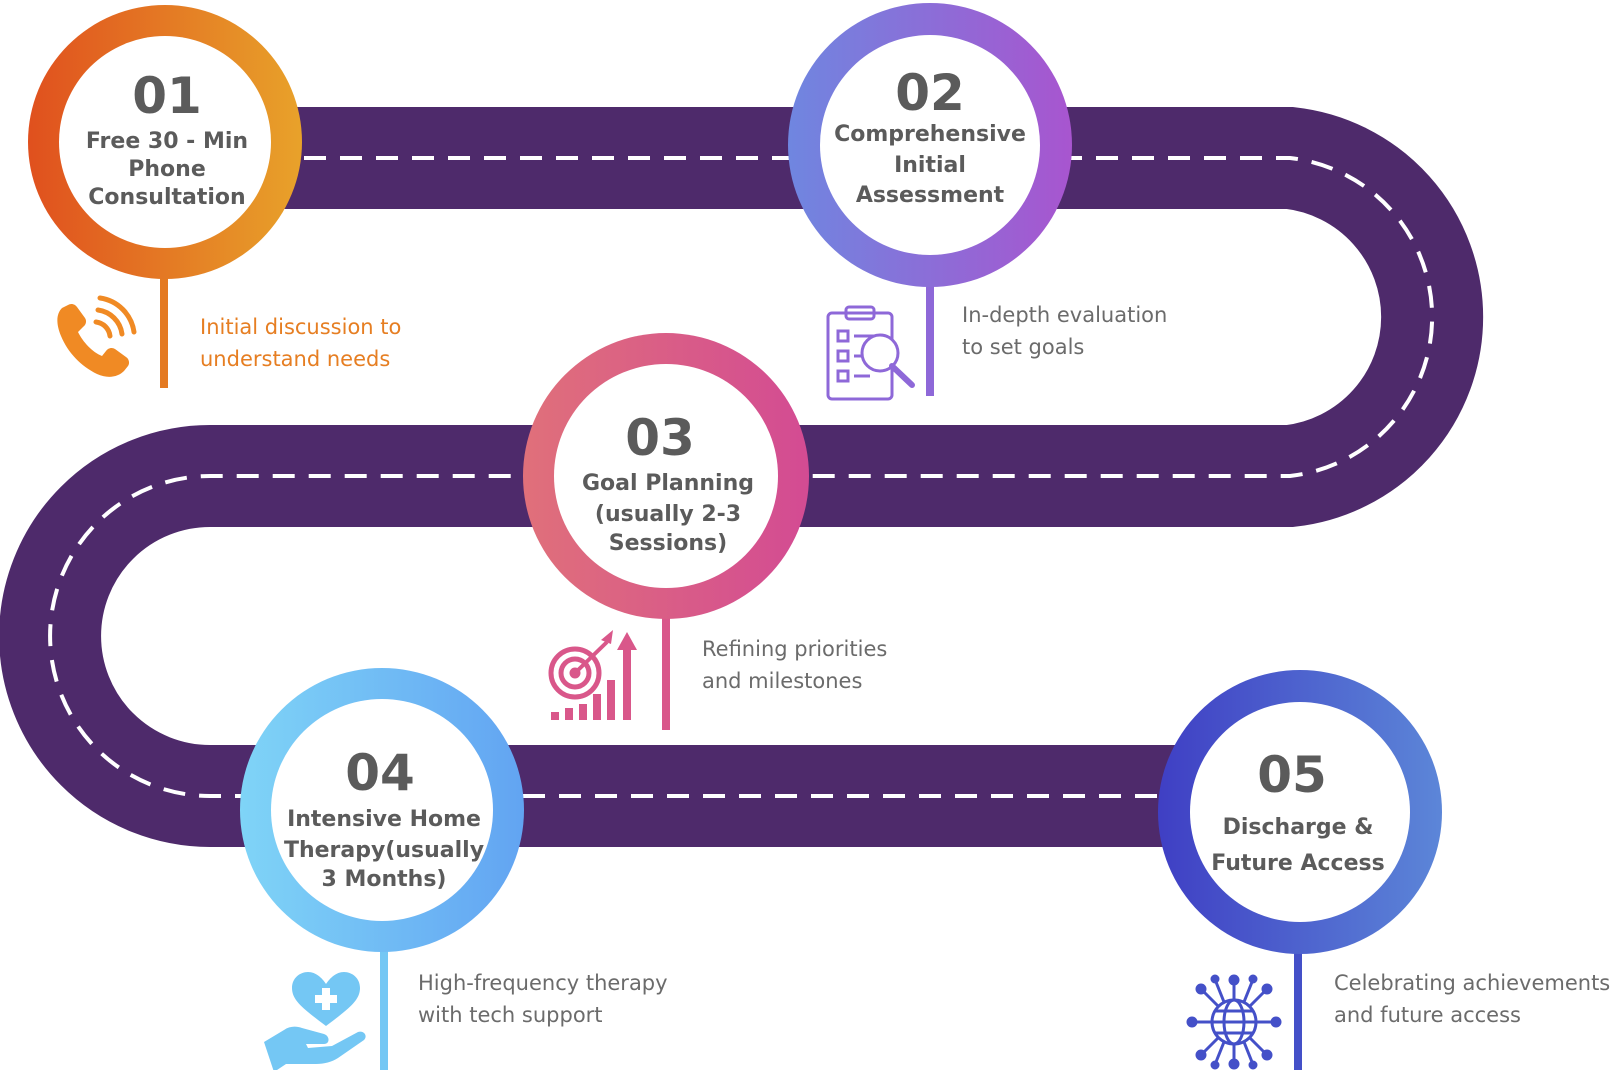  What do you see at coordinates (668, 514) in the screenshot?
I see `step-3-title-line-2: (usually 2-3` at bounding box center [668, 514].